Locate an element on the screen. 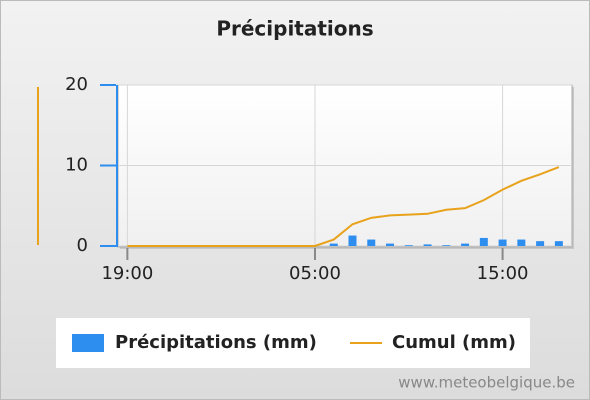  x-tick-label: 15:00 is located at coordinates (503, 273).